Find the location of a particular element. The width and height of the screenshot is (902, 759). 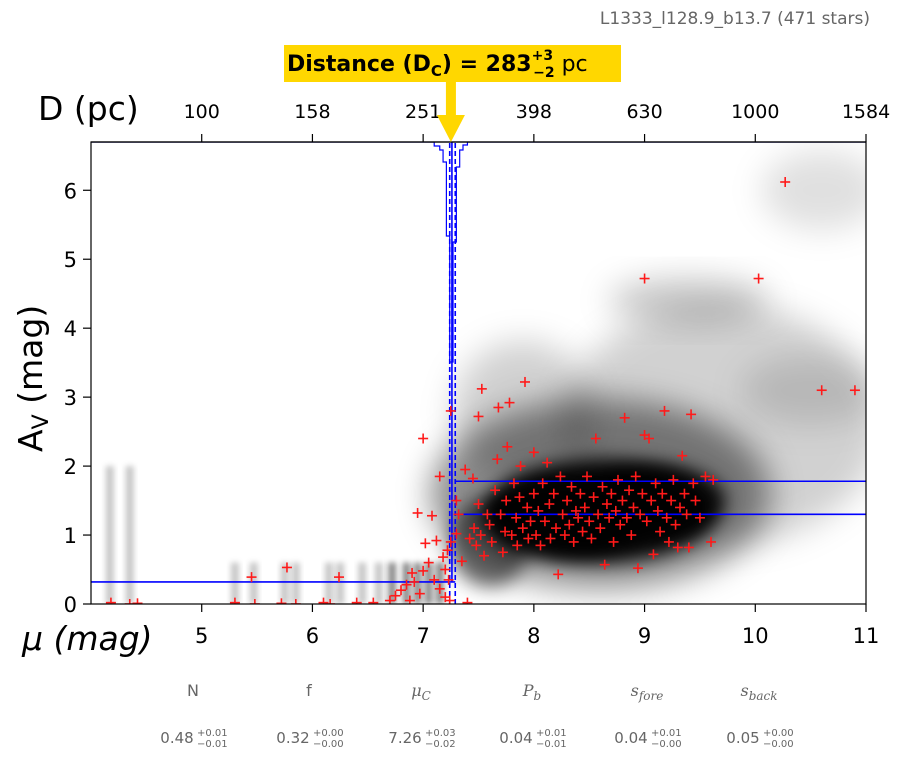

x-tick-label: 5 is located at coordinates (201, 636).